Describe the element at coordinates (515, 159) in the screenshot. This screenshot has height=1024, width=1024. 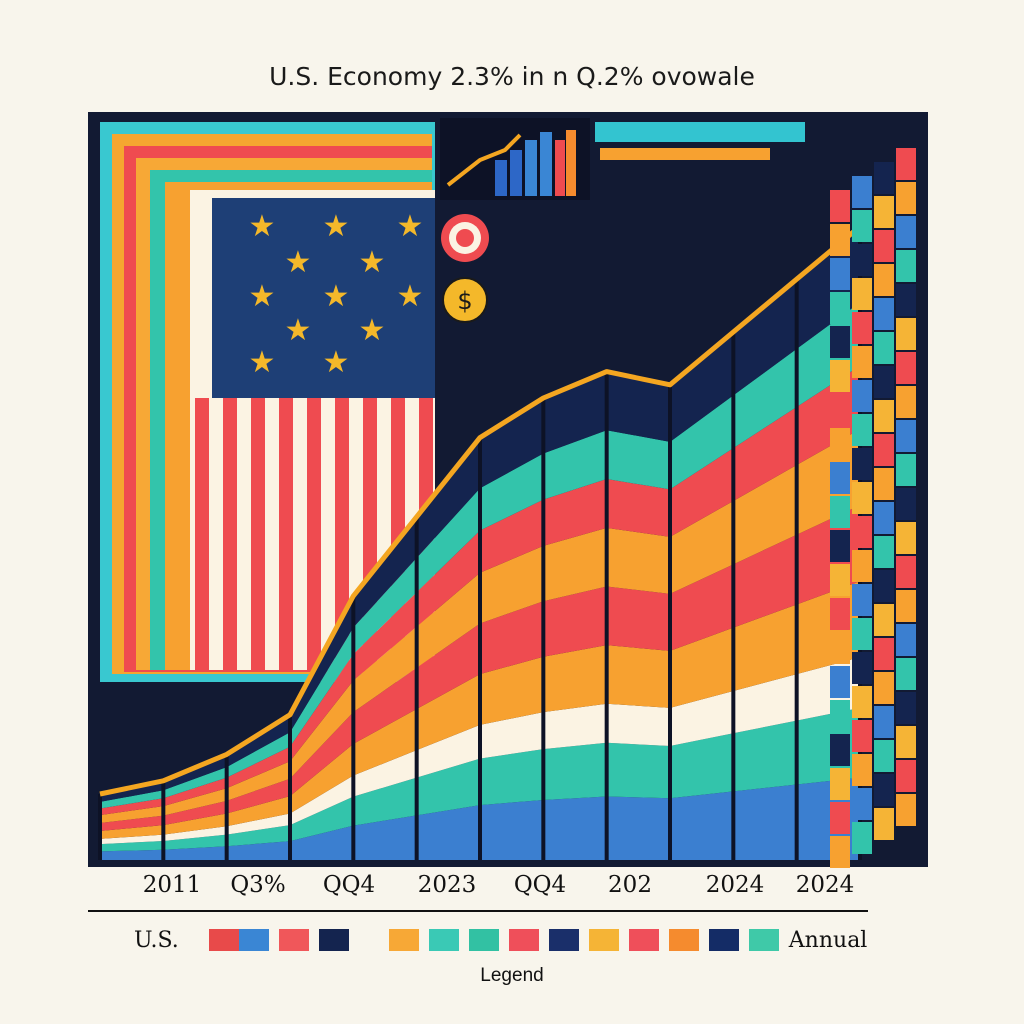
I see `mini-bar-chart-icon` at that location.